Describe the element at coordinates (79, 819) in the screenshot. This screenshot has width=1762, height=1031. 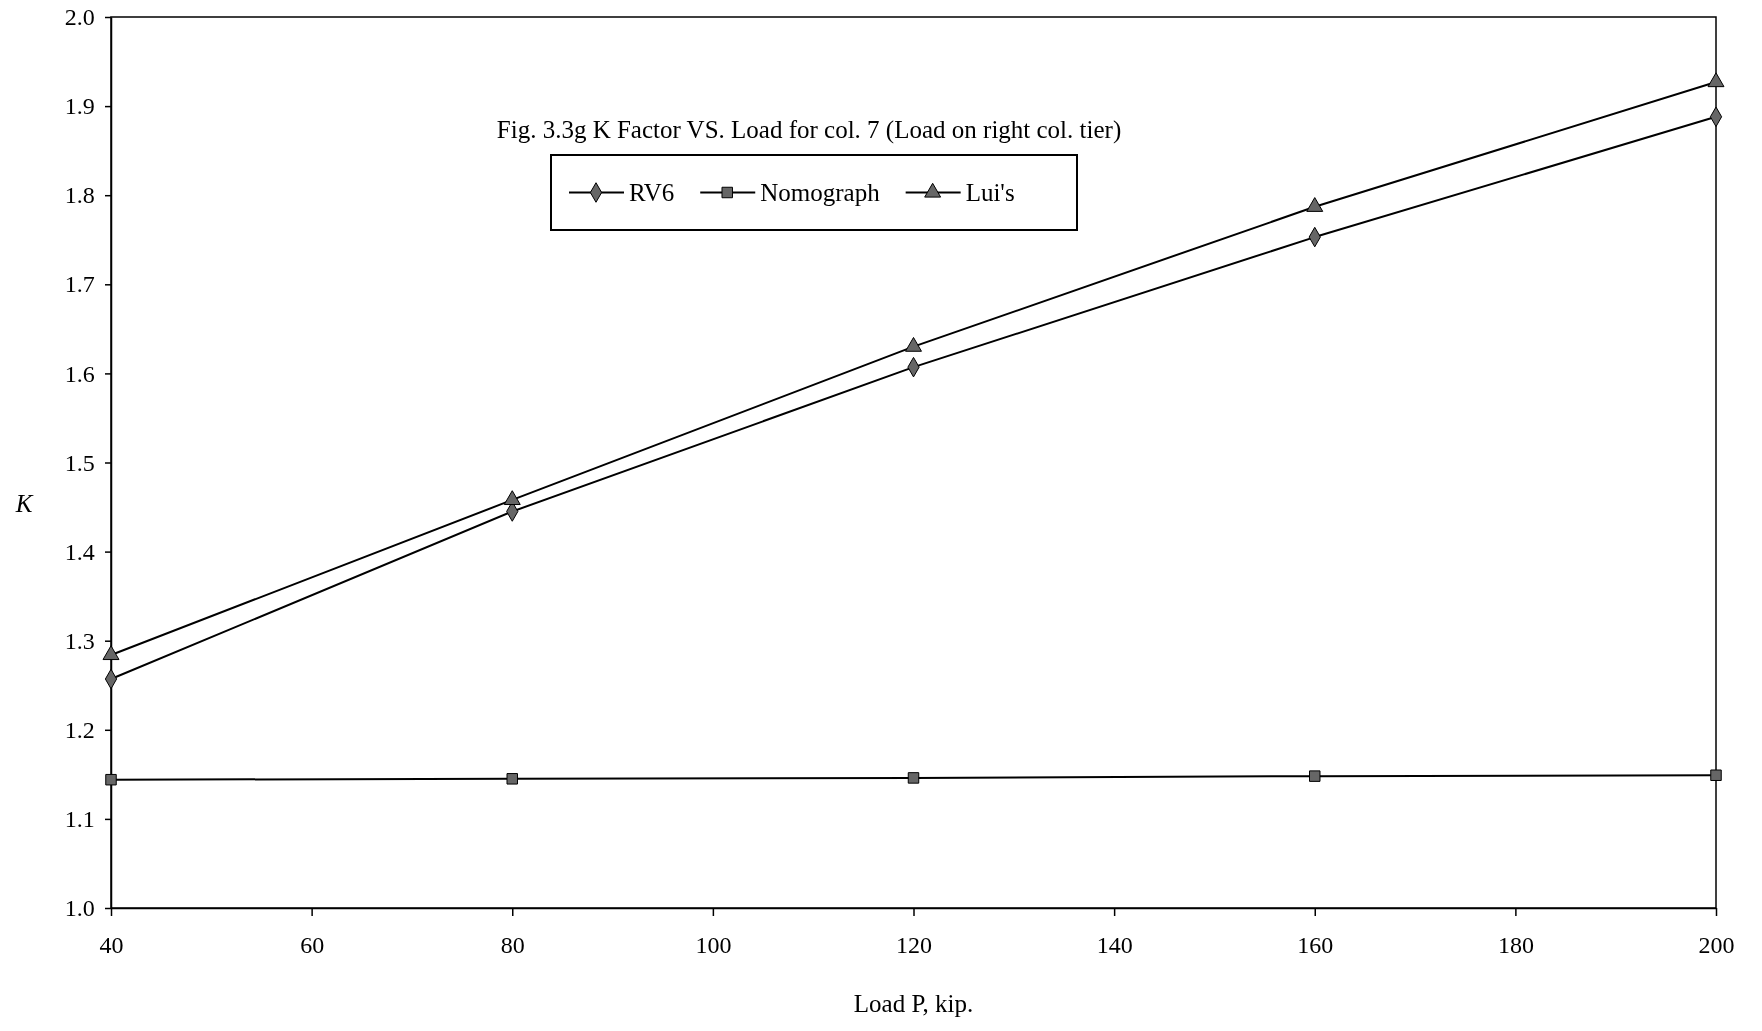
I see `y-tick-label: 1.1` at that location.